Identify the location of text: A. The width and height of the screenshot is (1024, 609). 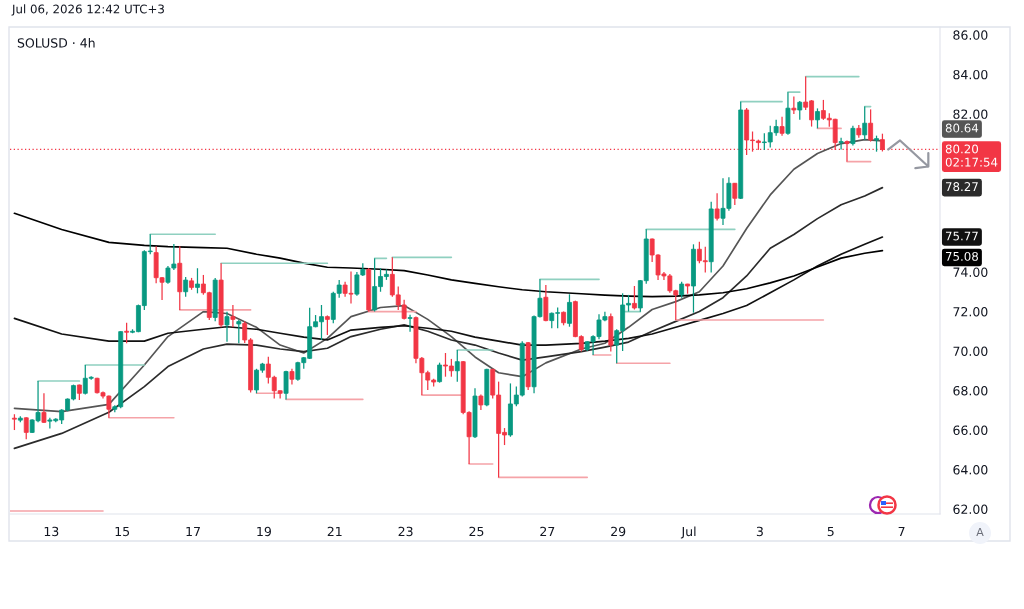
(980, 532).